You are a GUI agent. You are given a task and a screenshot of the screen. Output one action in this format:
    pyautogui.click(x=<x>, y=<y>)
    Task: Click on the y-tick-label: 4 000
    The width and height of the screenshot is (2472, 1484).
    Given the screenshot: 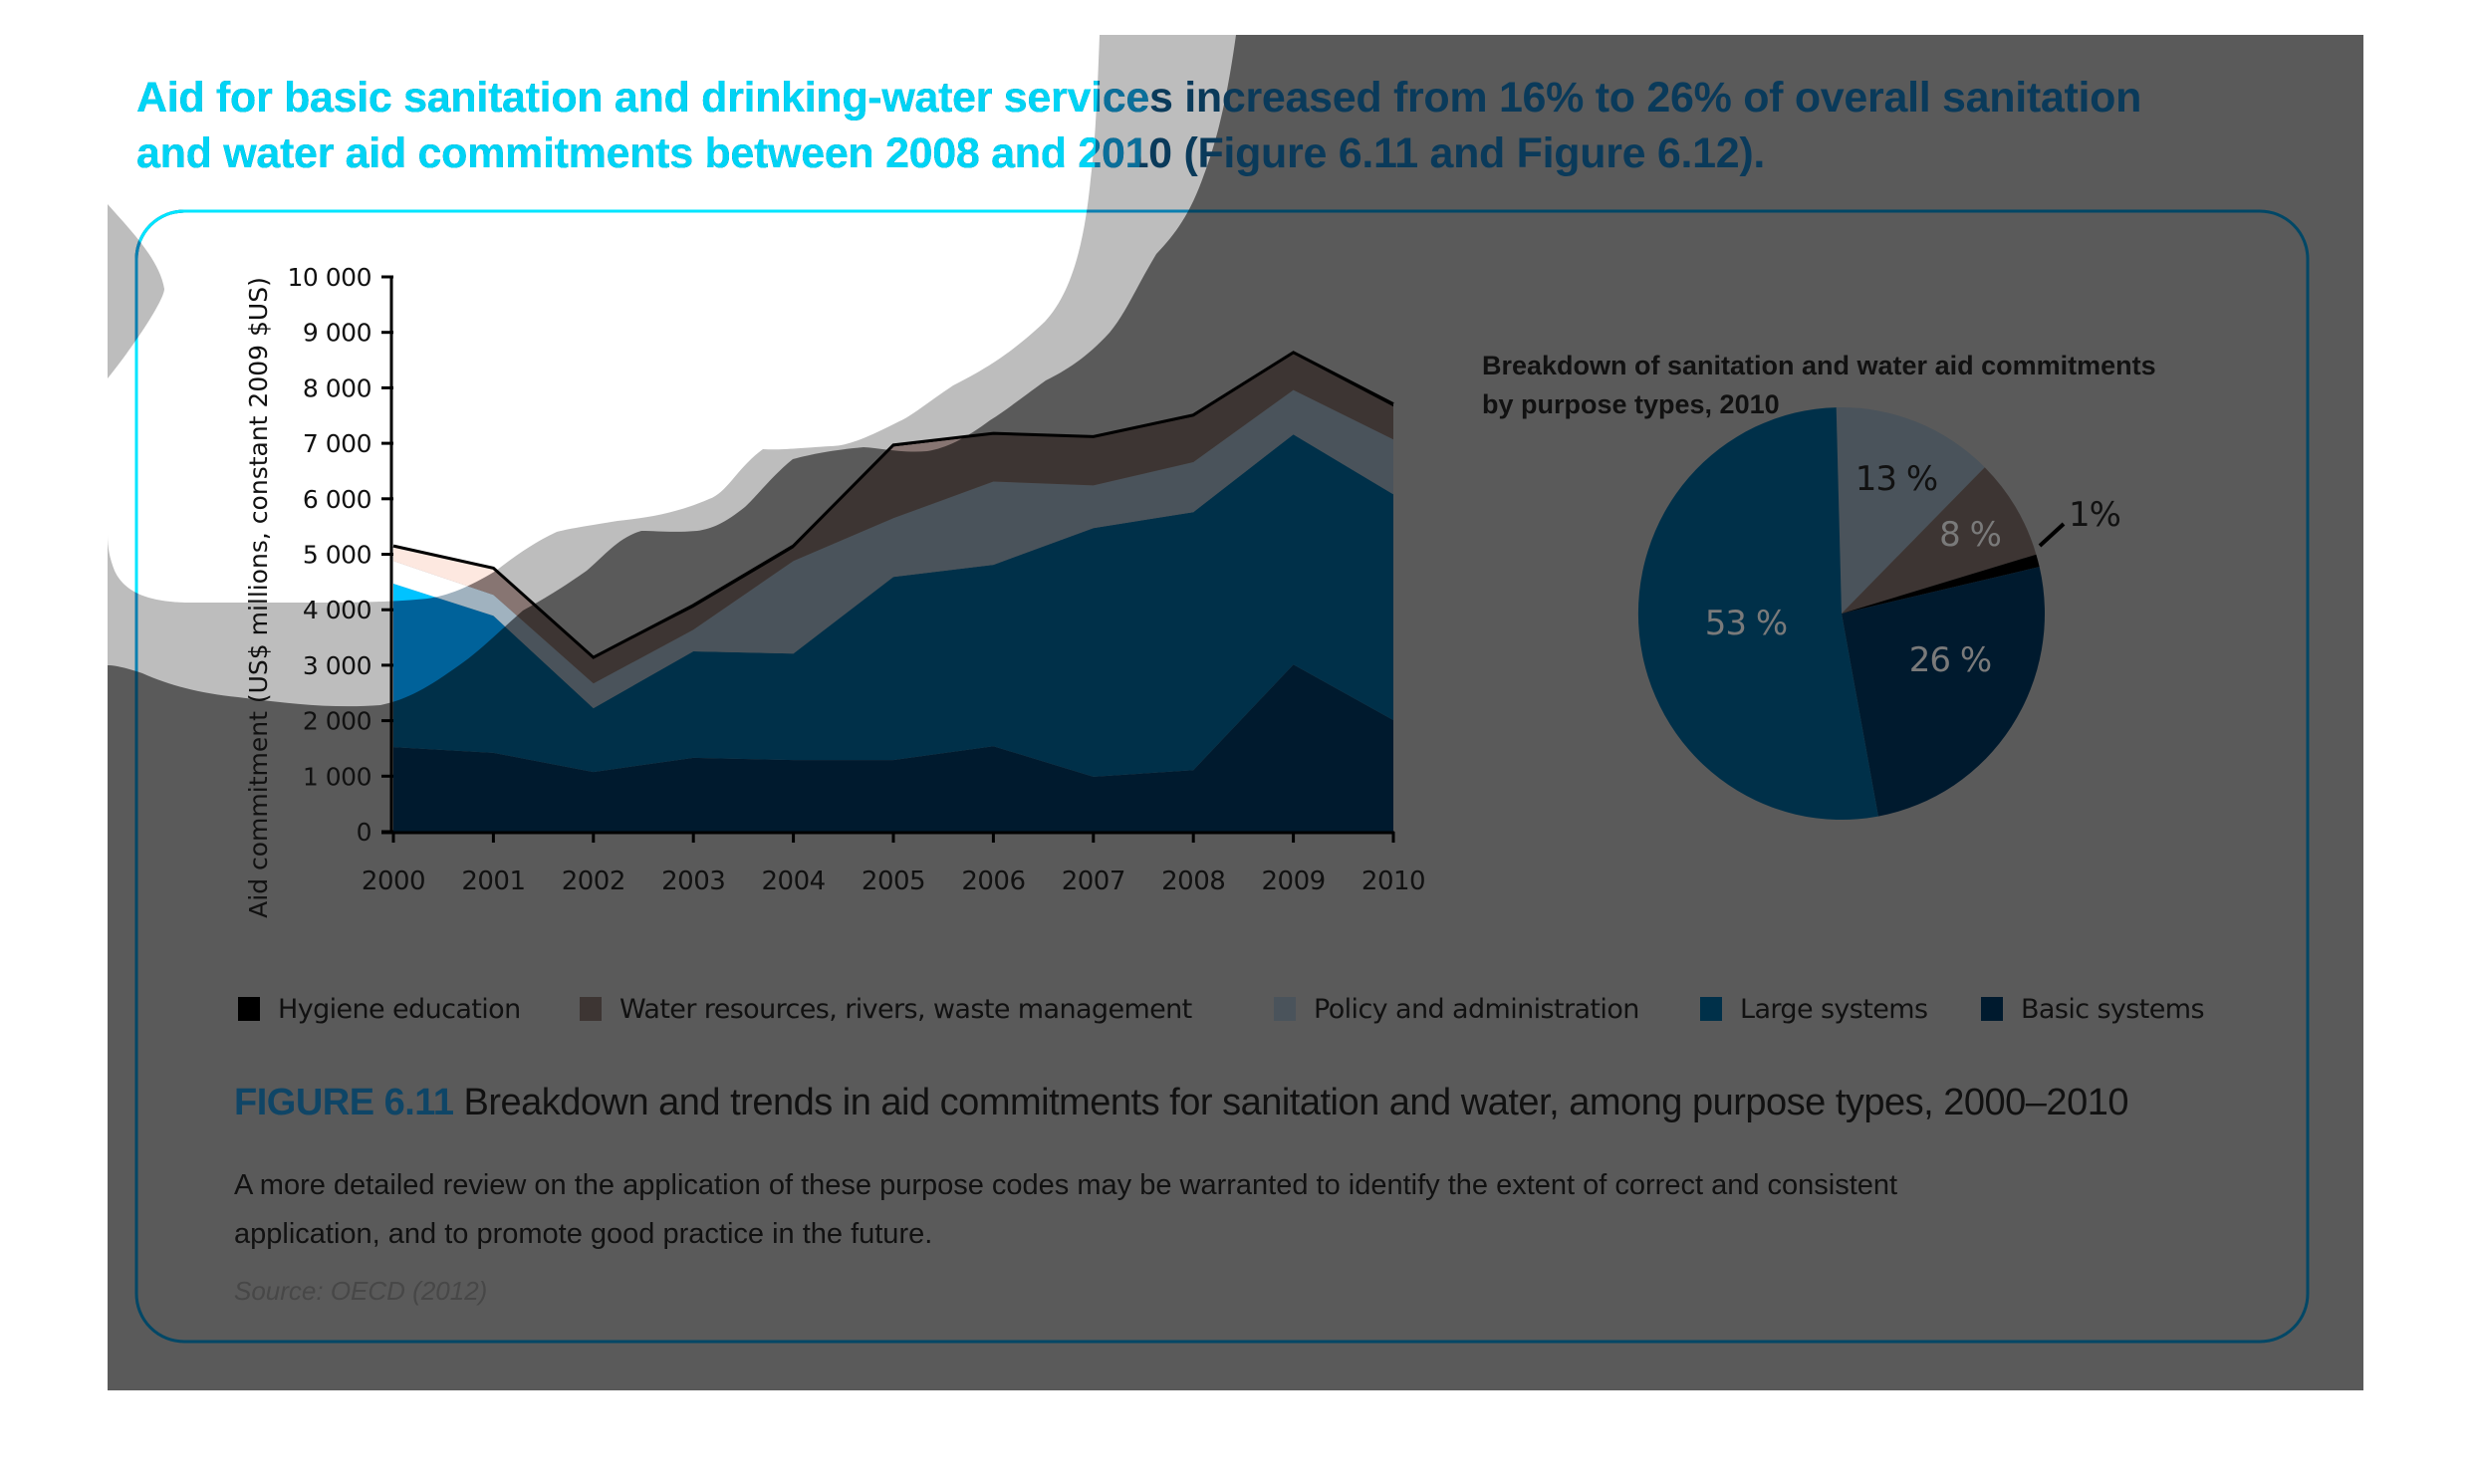 What is the action you would take?
    pyautogui.click(x=337, y=610)
    